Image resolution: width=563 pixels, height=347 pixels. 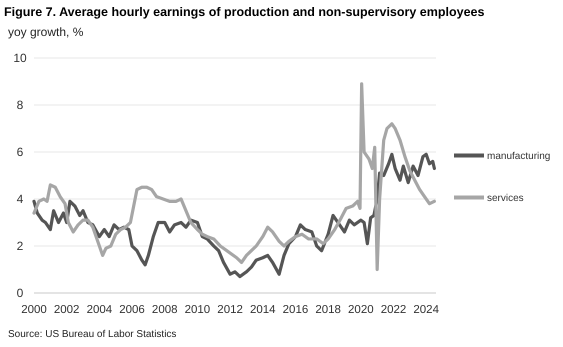 I want to click on y-tick-label: 4, so click(x=20, y=199).